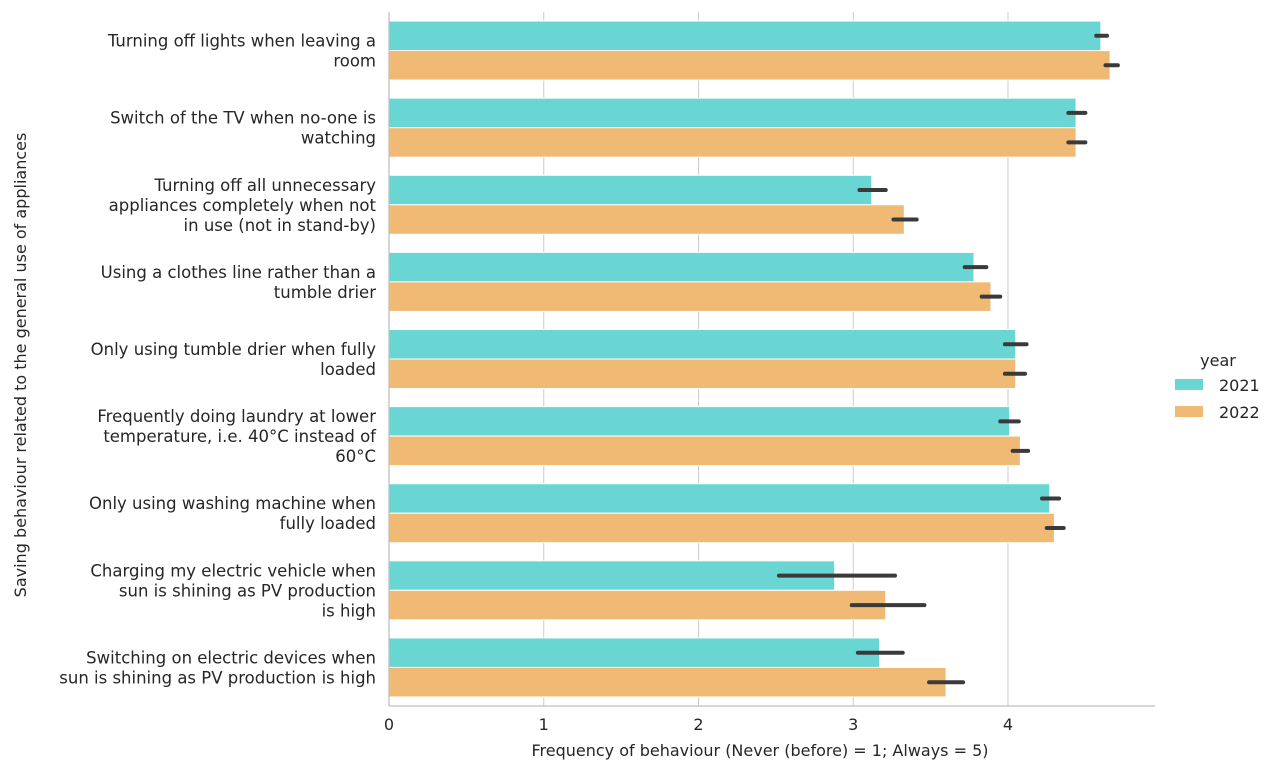 Image resolution: width=1280 pixels, height=774 pixels. Describe the element at coordinates (328, 523) in the screenshot. I see `category-label-line: fully loaded` at that location.